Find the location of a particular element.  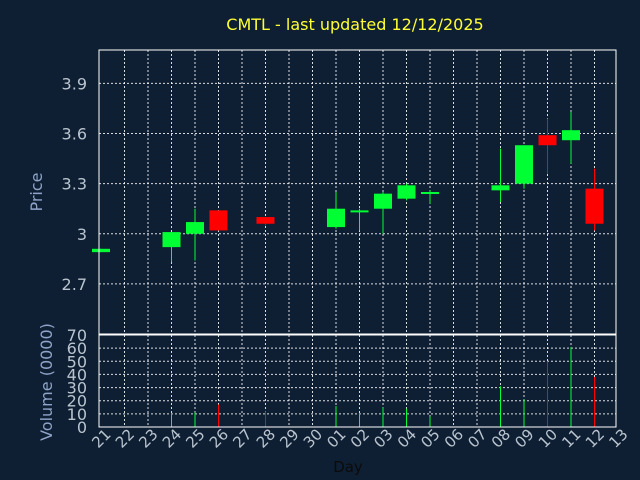

x-tick-label: 24 is located at coordinates (172, 438).